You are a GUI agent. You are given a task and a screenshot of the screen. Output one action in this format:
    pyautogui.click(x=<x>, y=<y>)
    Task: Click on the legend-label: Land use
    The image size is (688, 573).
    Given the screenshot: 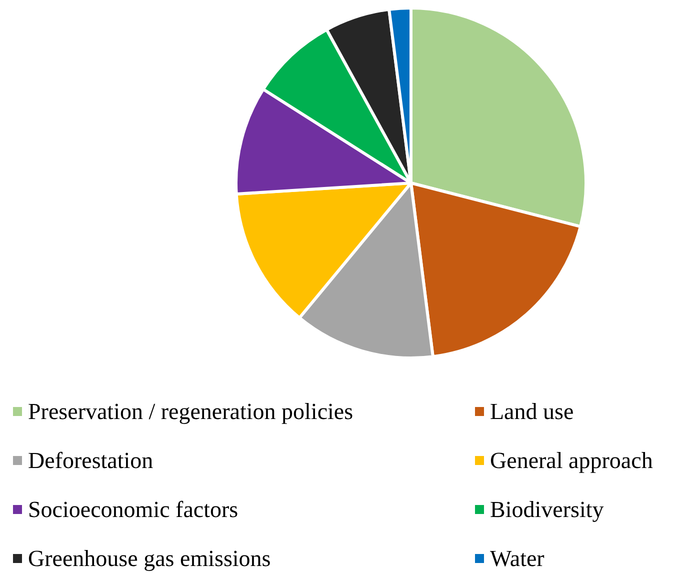 What is the action you would take?
    pyautogui.click(x=532, y=411)
    